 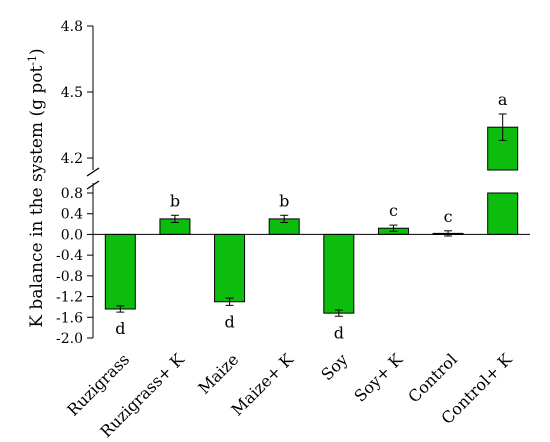 I want to click on letter-7: a, so click(x=503, y=99).